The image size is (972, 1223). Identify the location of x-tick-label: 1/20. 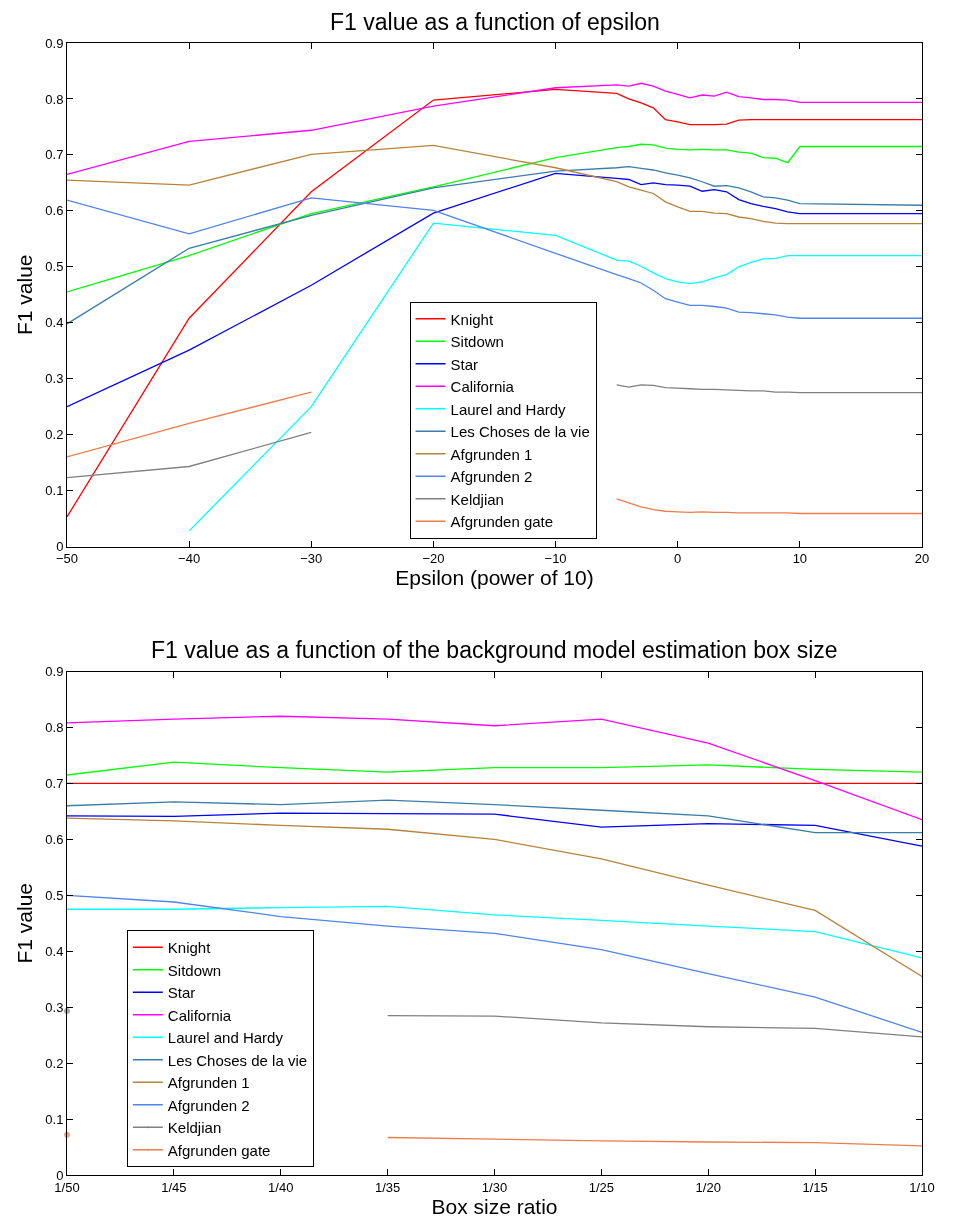
(708, 1187).